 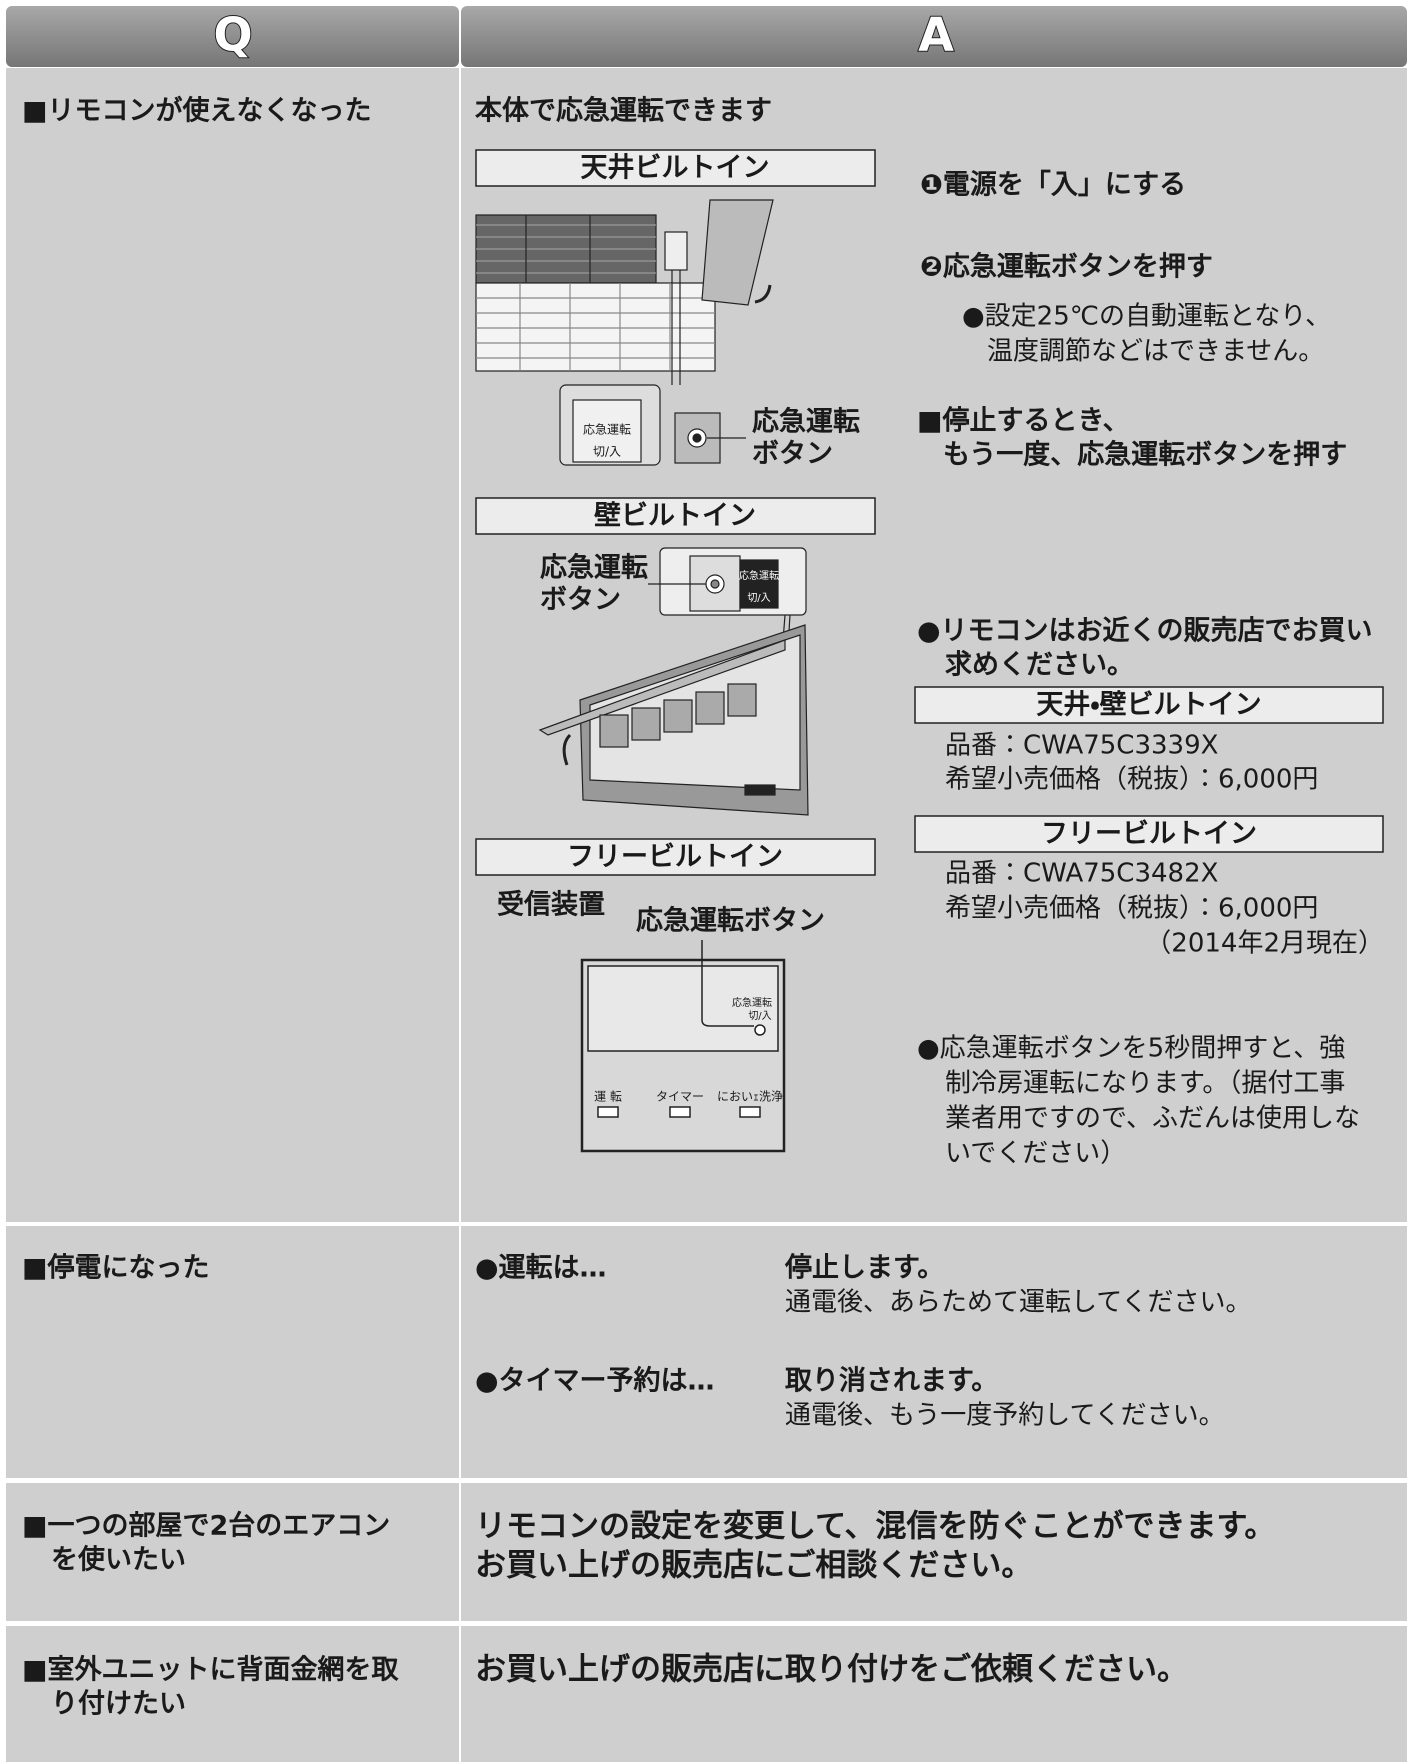 I want to click on step-note: ●設定25℃の自動運転となり、, so click(x=1146, y=317).